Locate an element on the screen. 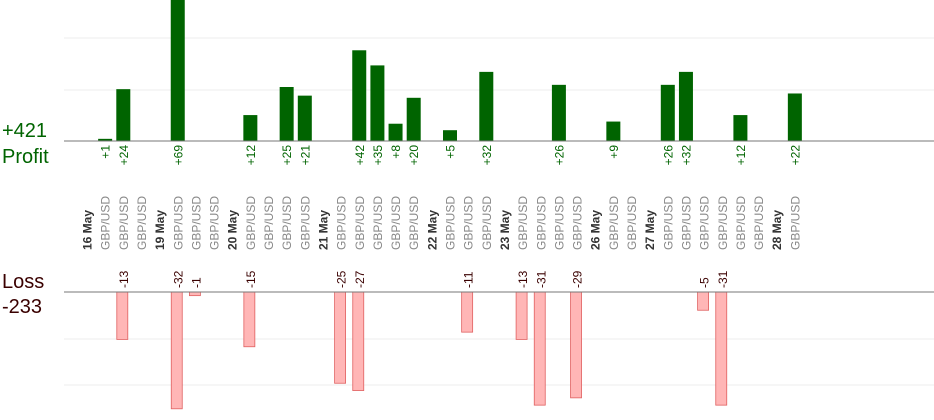  loss-value-label: -27 is located at coordinates (360, 279).